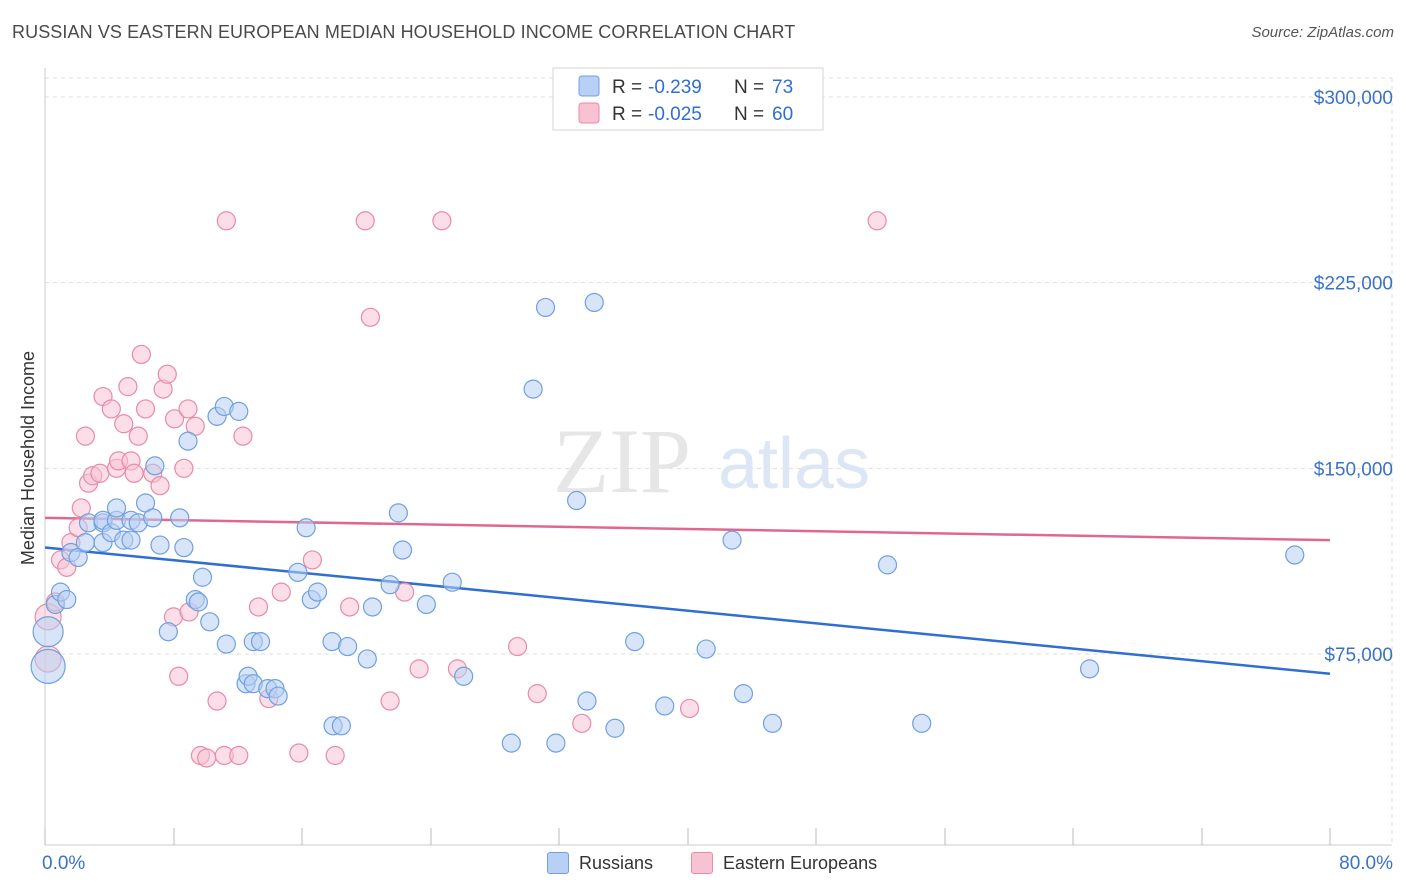  Describe the element at coordinates (616, 862) in the screenshot. I see `legend-label-russians: Russians` at that location.